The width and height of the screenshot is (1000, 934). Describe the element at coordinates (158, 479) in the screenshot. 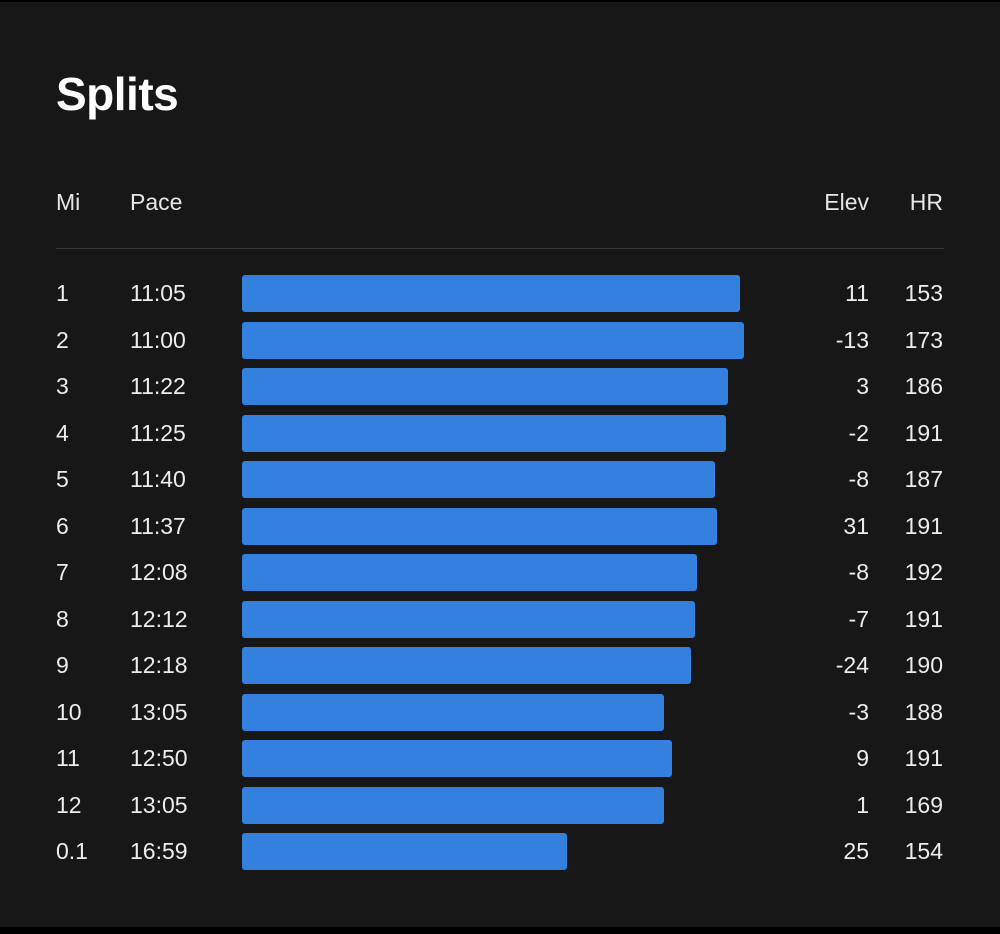

I see `split-pace: 11:40` at that location.